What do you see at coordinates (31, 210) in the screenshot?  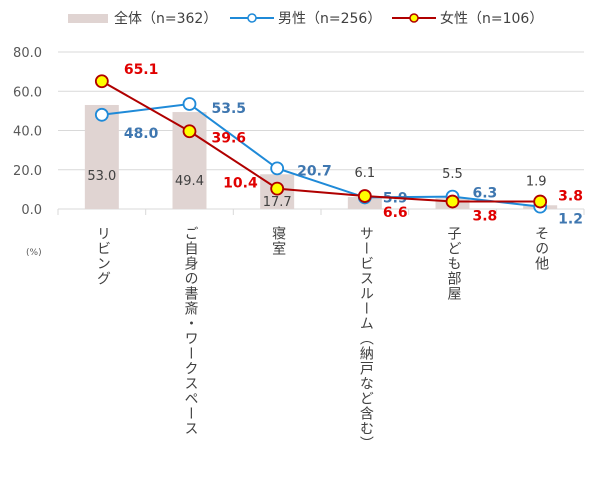 I see `y-tick-label: 0.0` at bounding box center [31, 210].